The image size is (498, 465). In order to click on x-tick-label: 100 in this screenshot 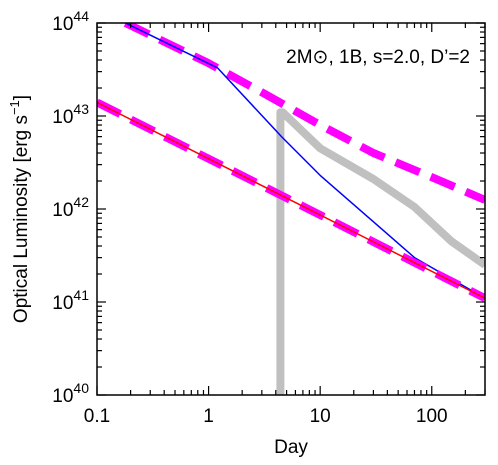, I will do `click(432, 416)`.